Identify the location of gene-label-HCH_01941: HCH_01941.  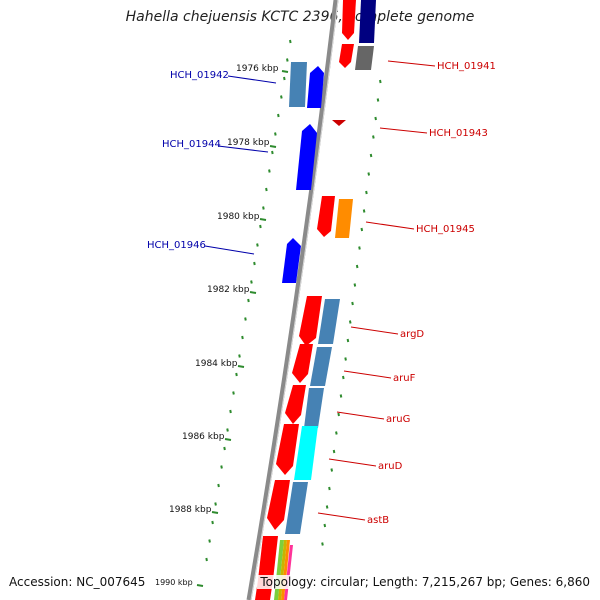
(466, 66).